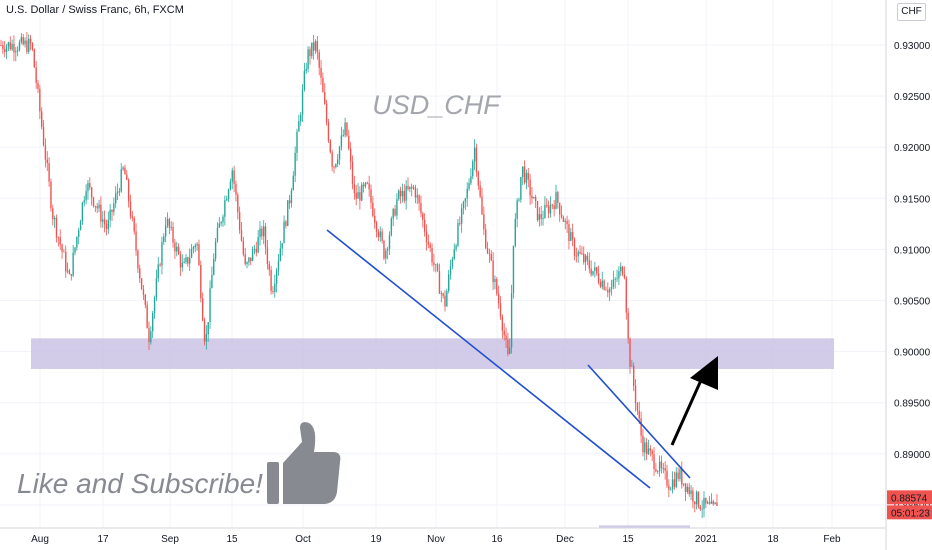 This screenshot has width=932, height=550. What do you see at coordinates (170, 539) in the screenshot?
I see `x-tick-label: Sep` at bounding box center [170, 539].